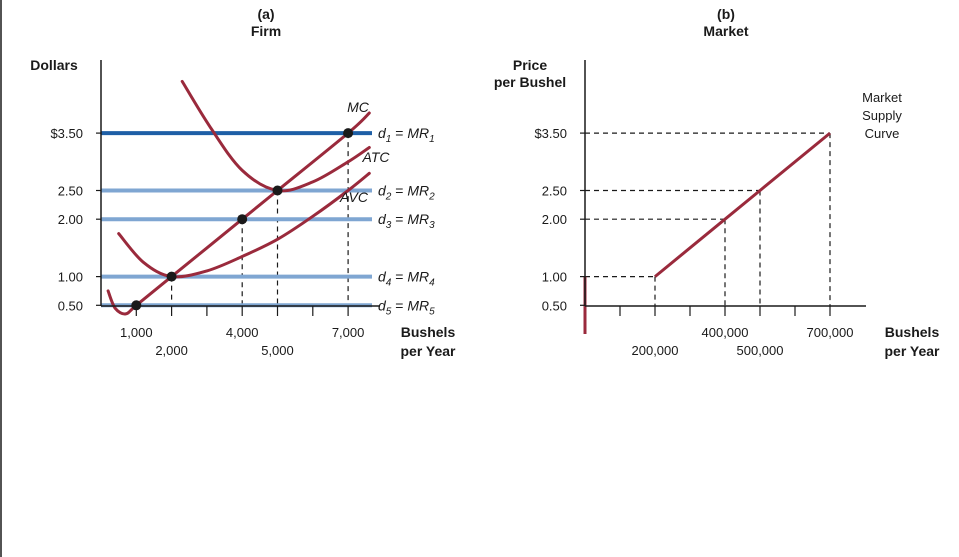 This screenshot has width=959, height=557. I want to click on market-x-axis-label-line2: per Year, so click(912, 351).